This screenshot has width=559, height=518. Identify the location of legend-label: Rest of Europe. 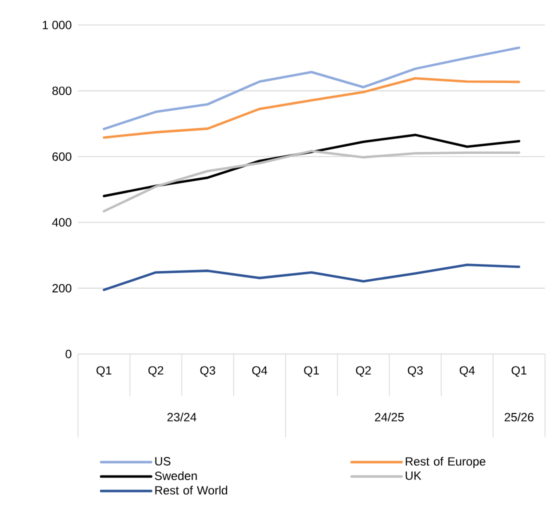
(446, 462).